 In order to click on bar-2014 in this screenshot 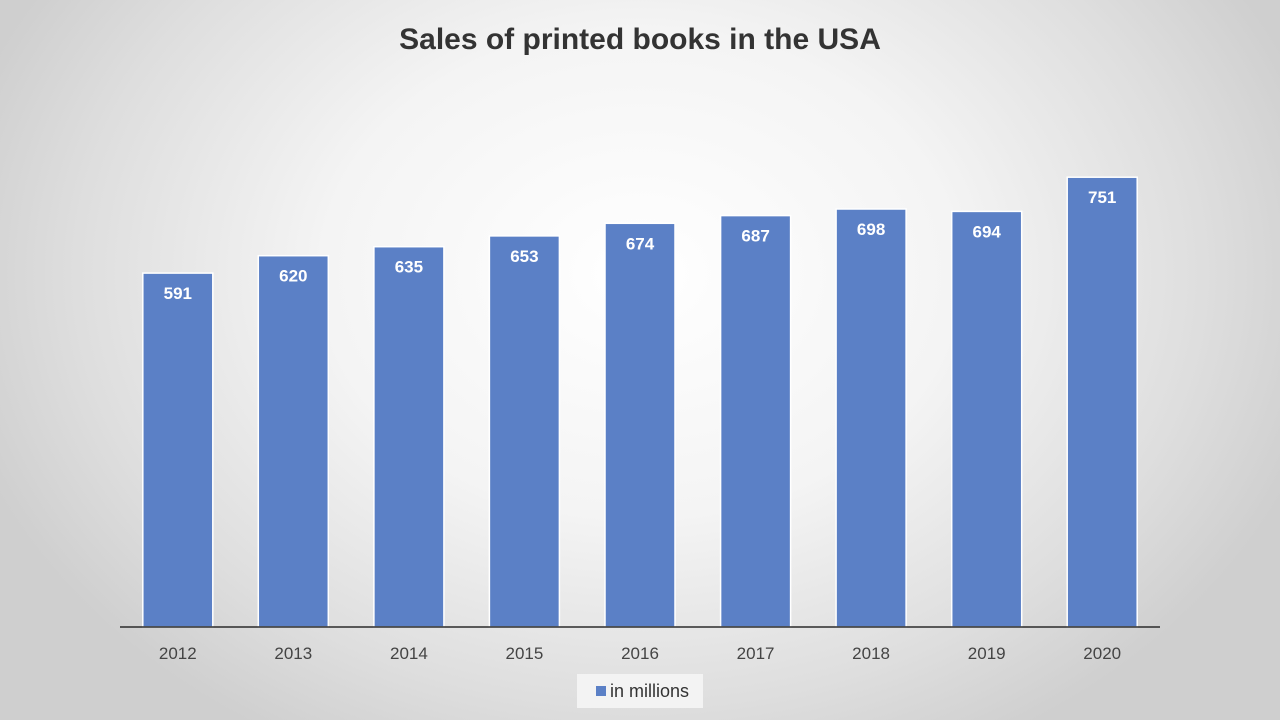, I will do `click(409, 436)`.